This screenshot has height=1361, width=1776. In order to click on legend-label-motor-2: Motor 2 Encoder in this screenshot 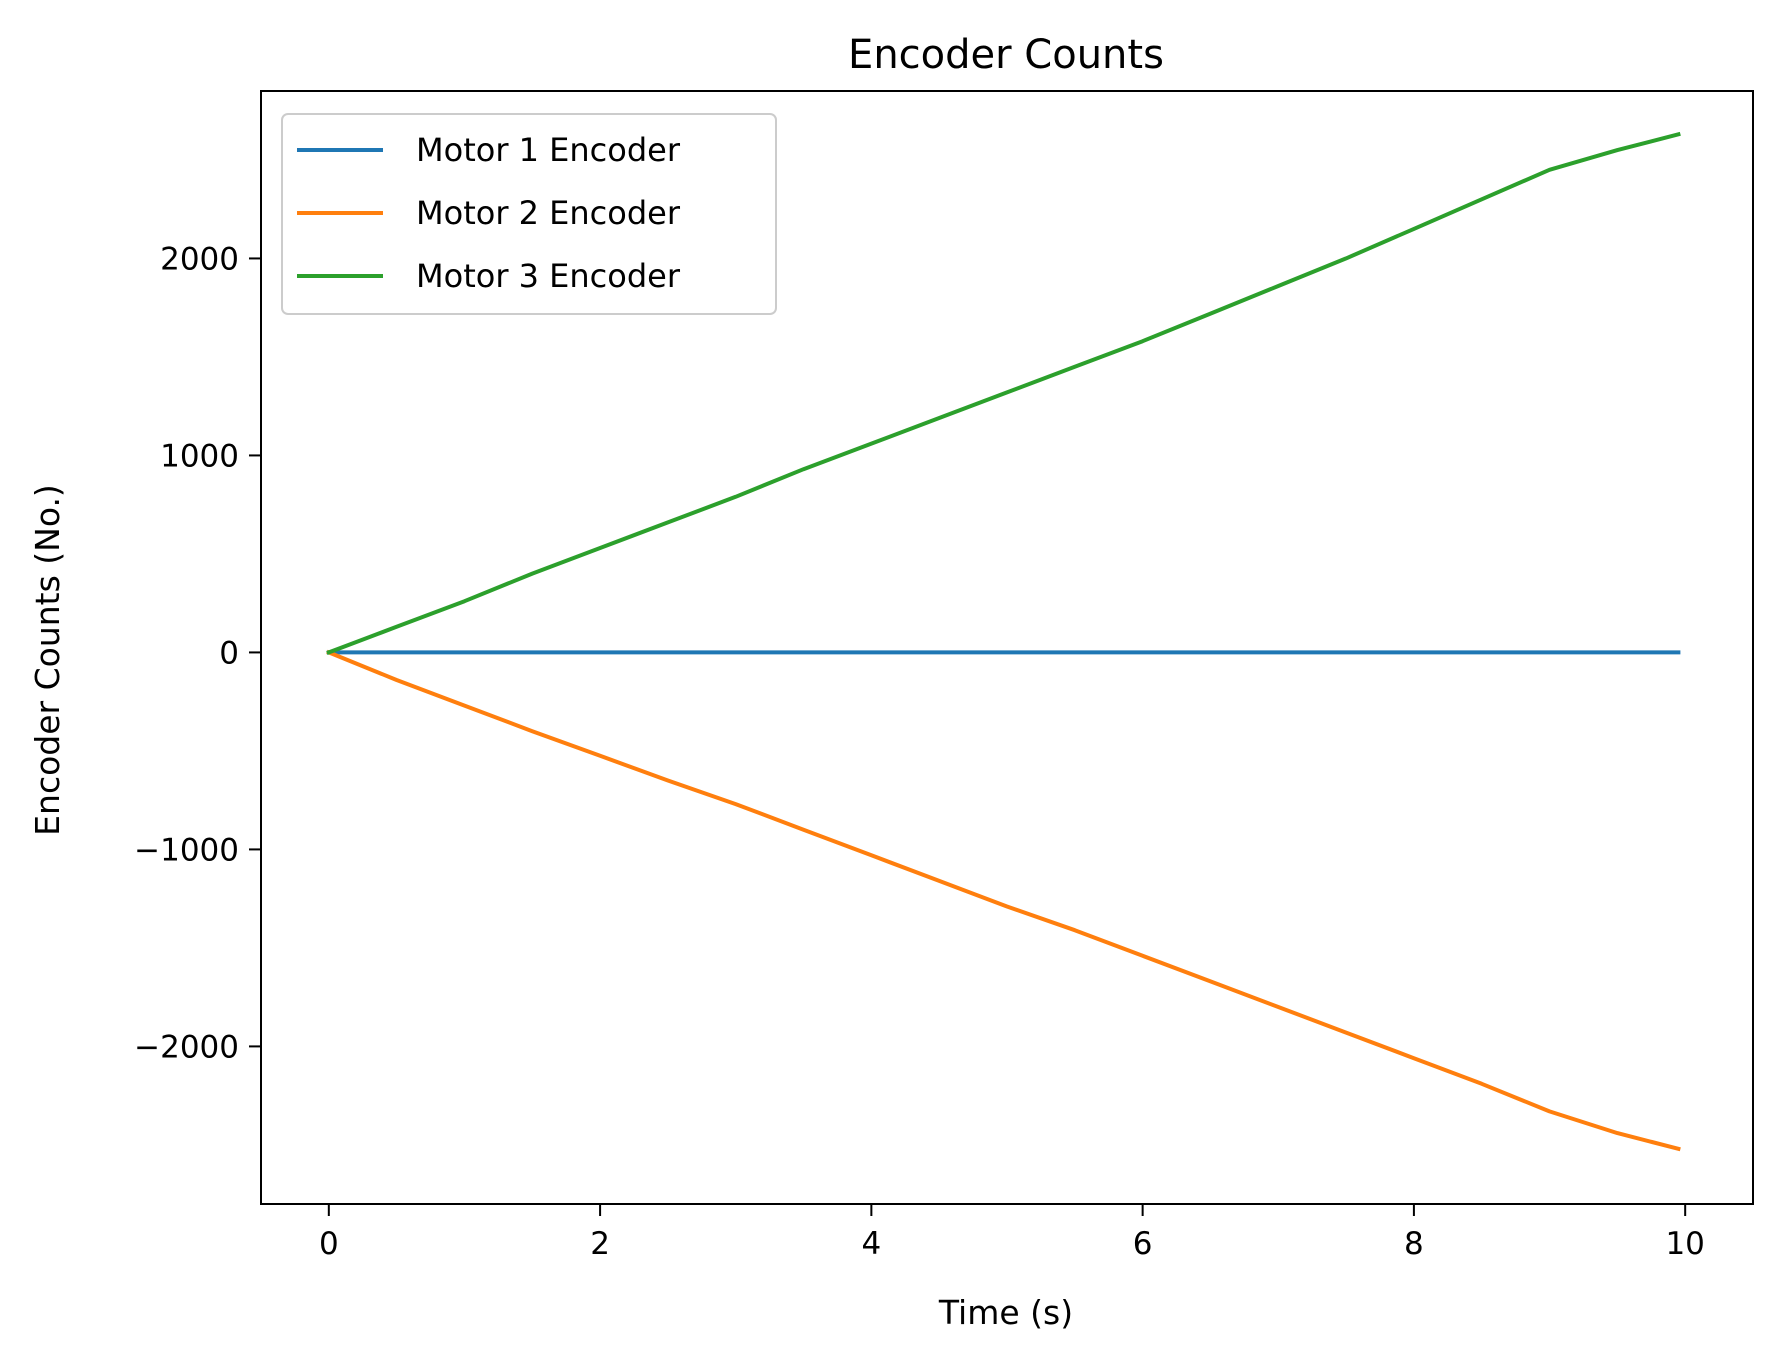, I will do `click(548, 213)`.